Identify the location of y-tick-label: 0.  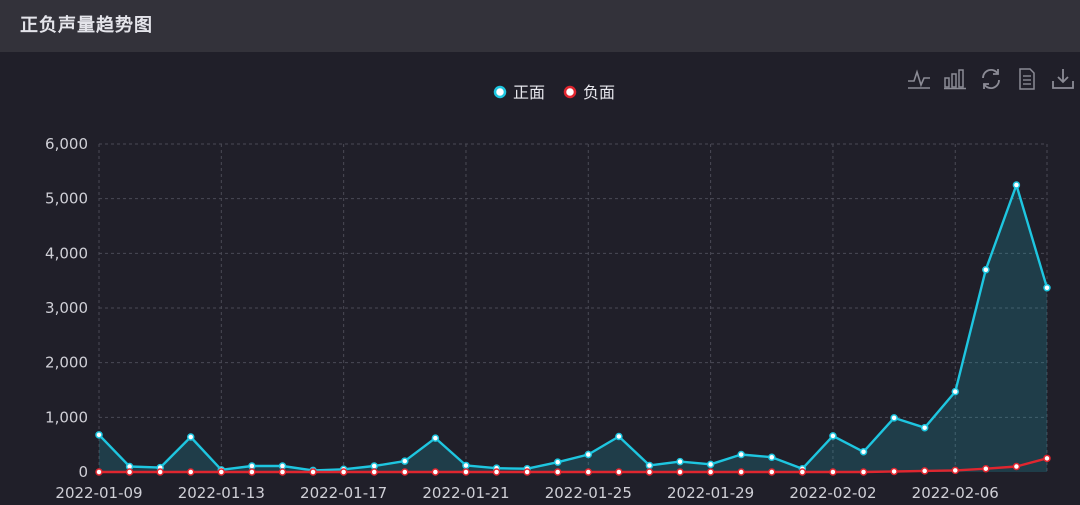
(83, 472).